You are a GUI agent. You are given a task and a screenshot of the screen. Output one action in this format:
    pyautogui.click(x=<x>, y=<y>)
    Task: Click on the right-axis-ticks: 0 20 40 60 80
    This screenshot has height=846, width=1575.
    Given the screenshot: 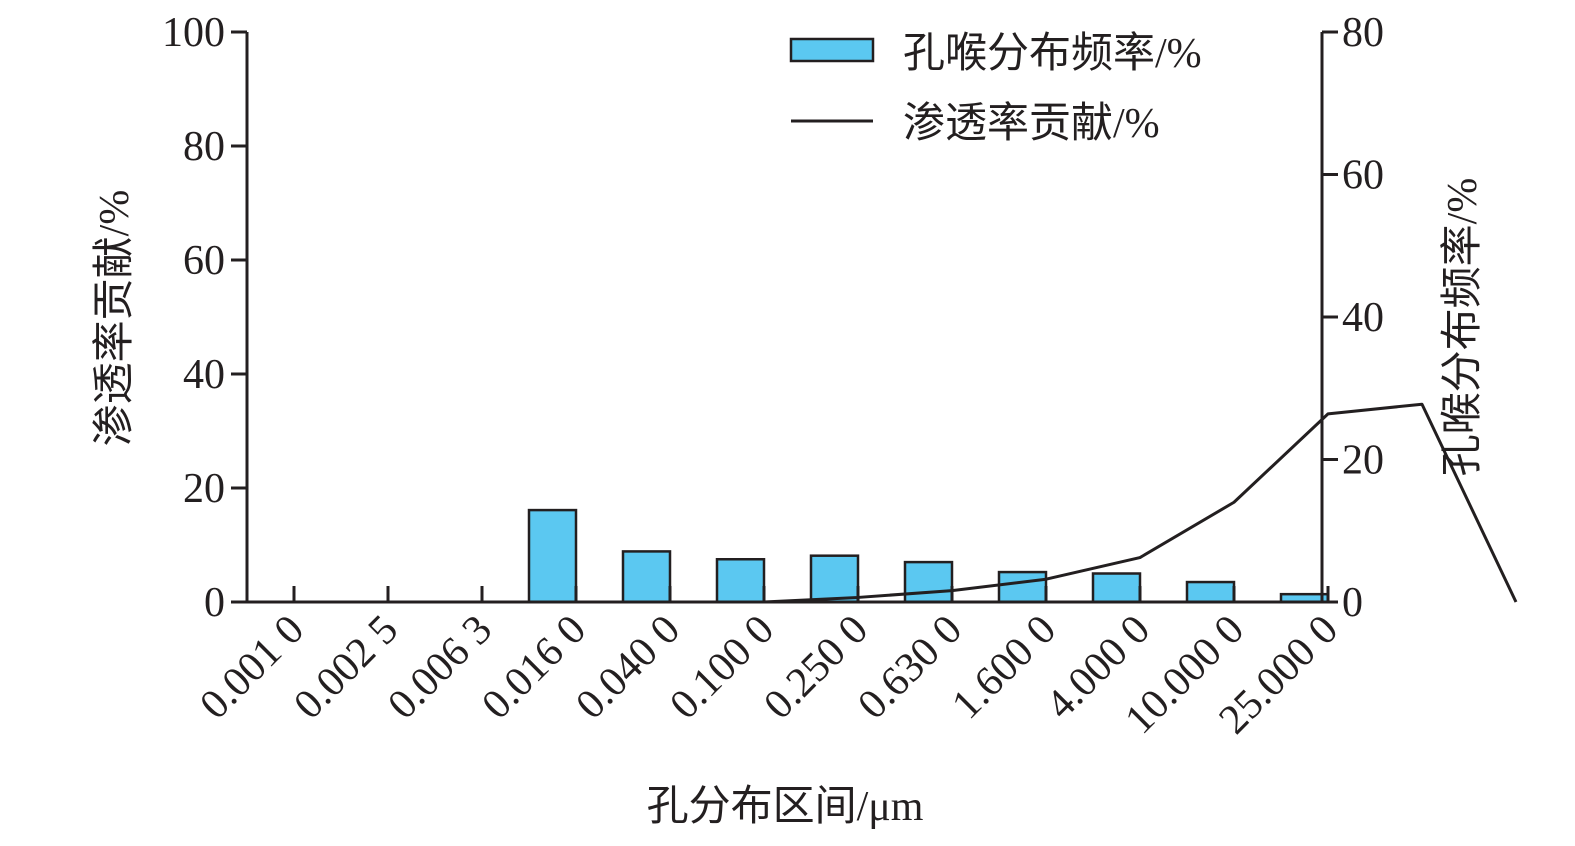 What is the action you would take?
    pyautogui.click(x=1353, y=318)
    